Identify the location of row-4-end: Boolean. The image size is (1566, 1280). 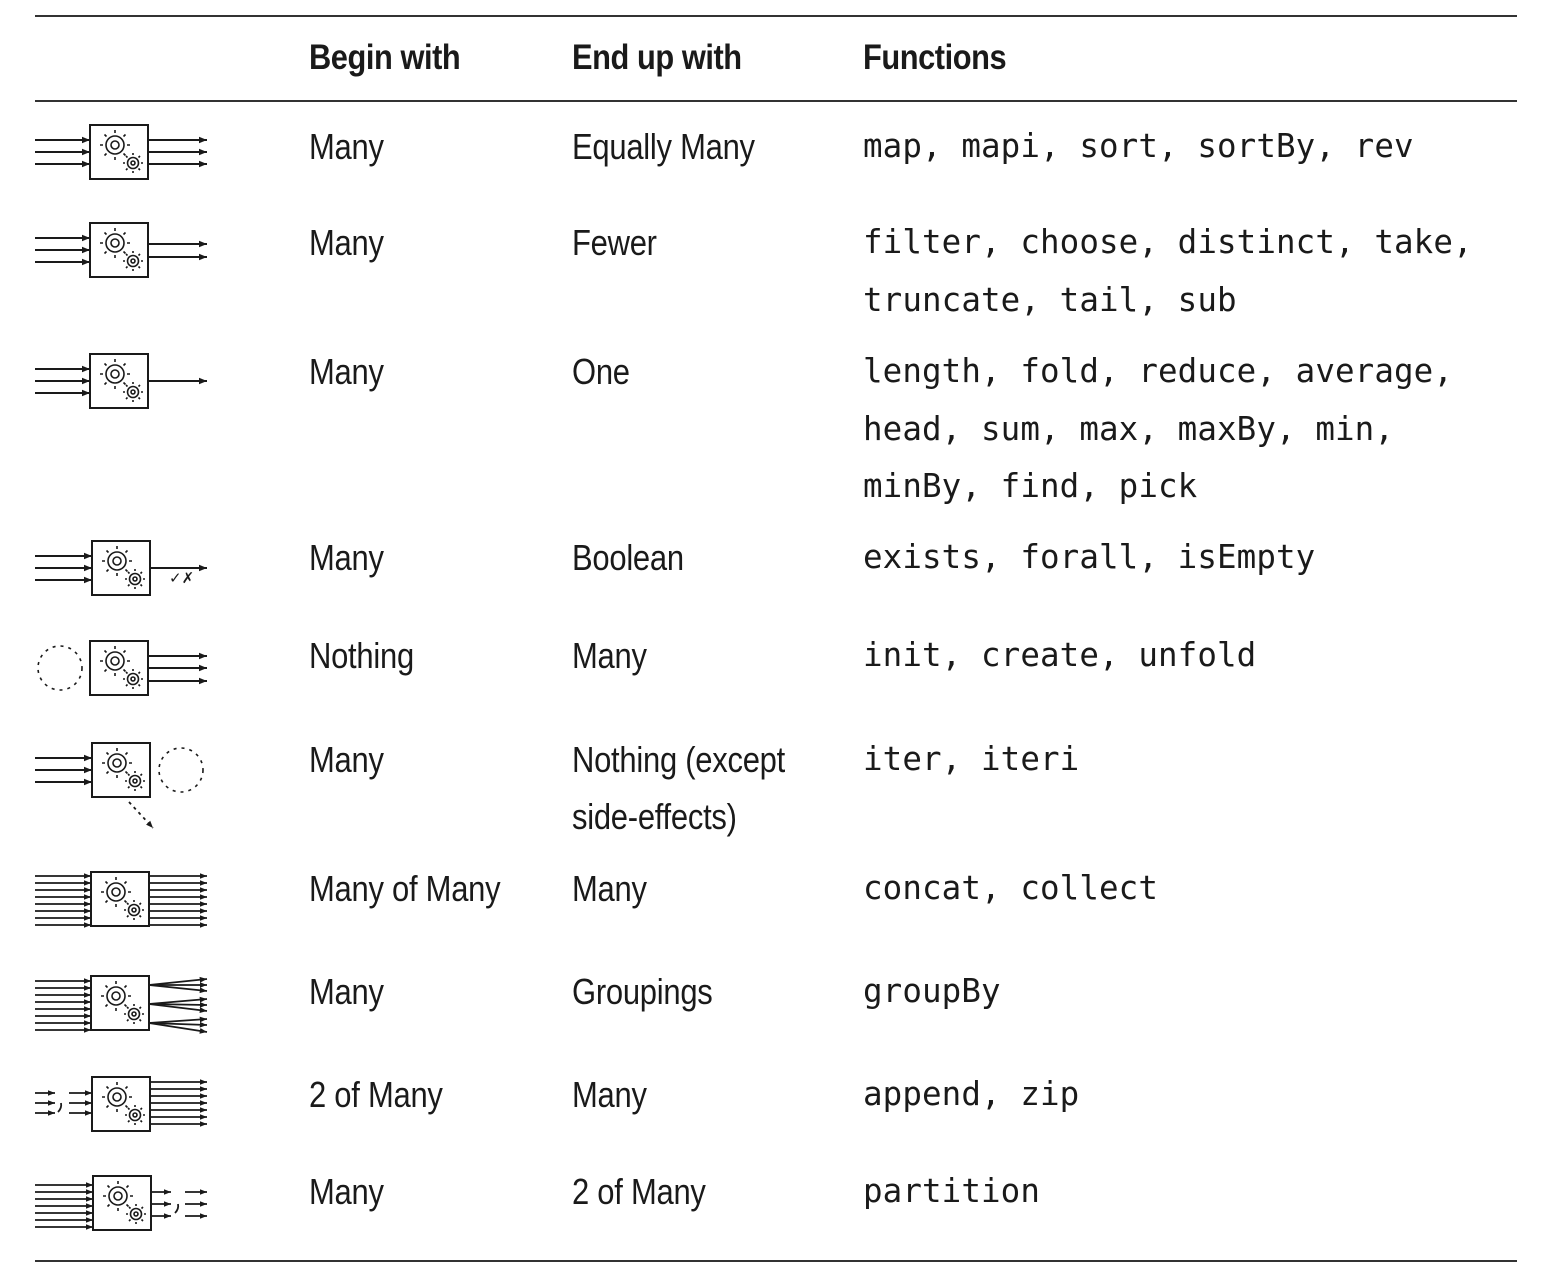
(628, 557).